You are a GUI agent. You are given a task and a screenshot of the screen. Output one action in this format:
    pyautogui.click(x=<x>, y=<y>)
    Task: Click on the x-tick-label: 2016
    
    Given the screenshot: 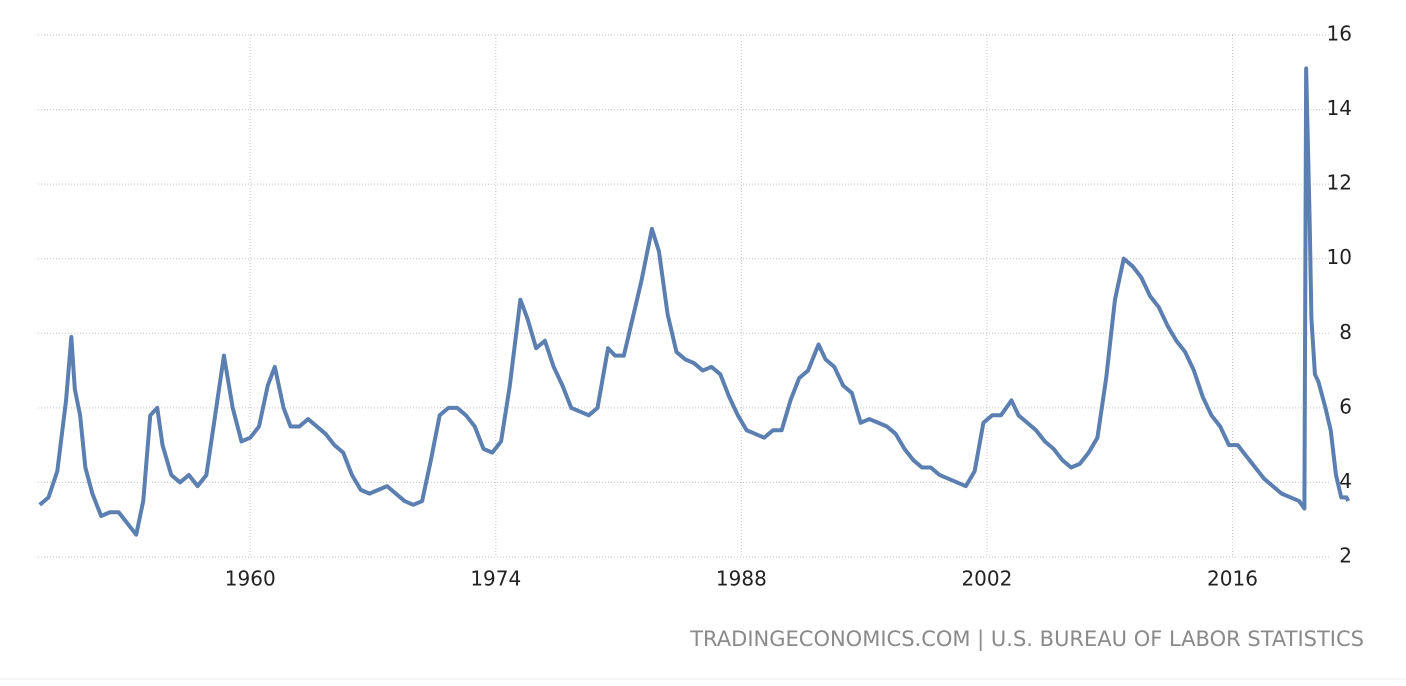 What is the action you would take?
    pyautogui.click(x=1232, y=579)
    